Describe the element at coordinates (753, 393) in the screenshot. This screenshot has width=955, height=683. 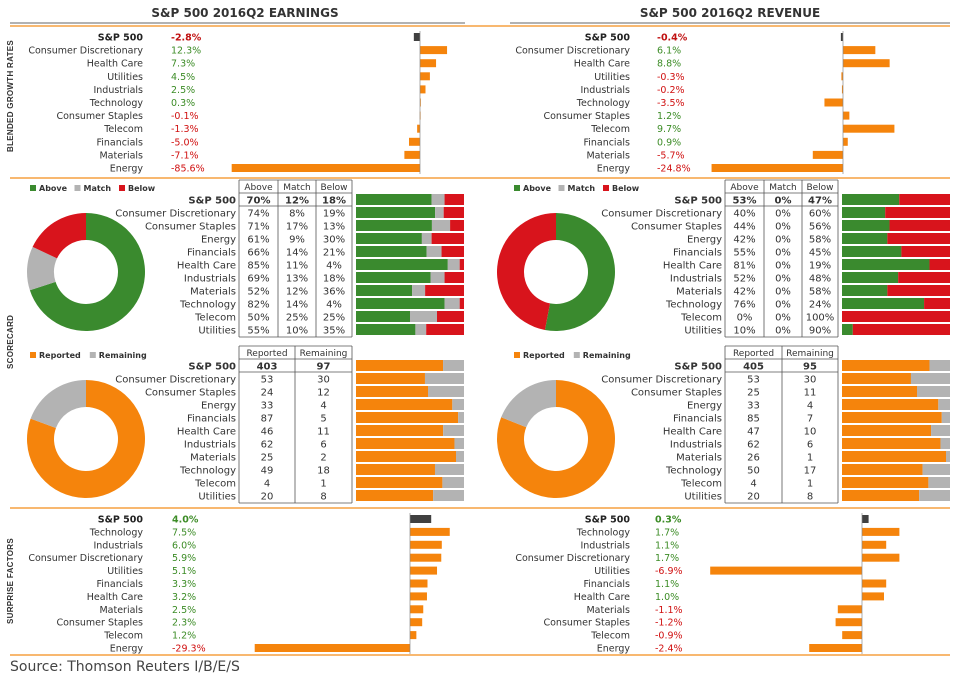
I see `table-cell: 25` at that location.